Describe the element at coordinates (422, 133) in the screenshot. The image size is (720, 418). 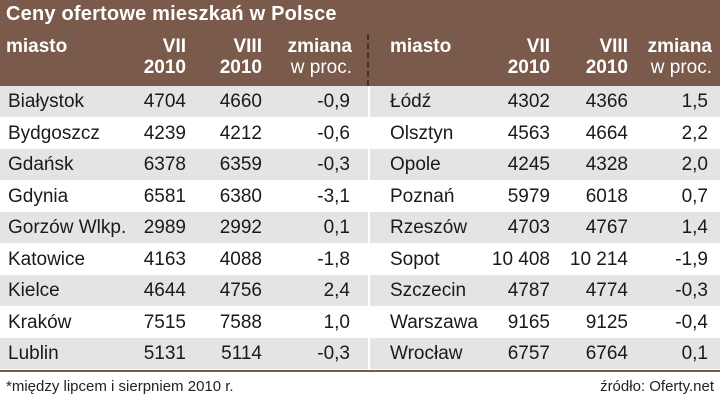
I see `city-cell: Olsztyn` at that location.